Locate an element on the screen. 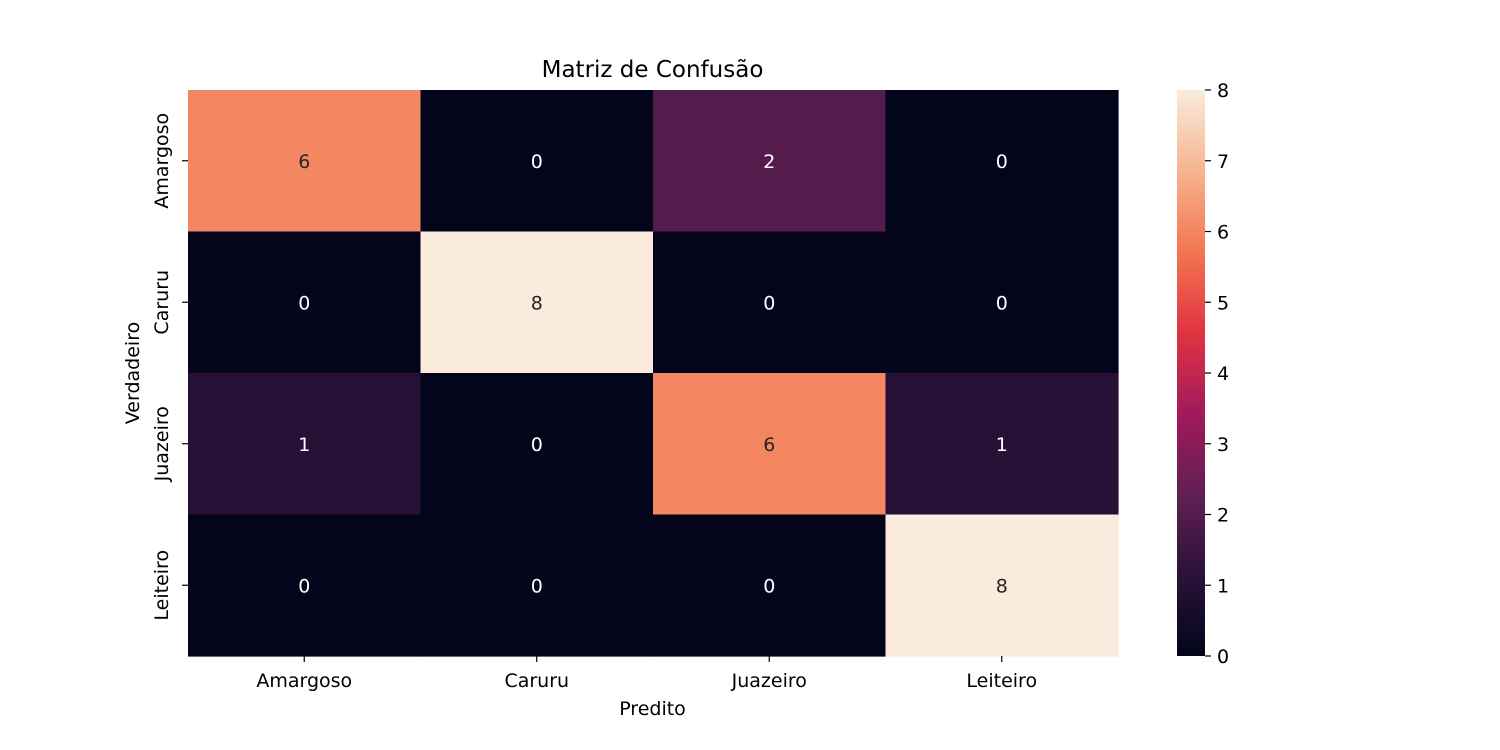 The height and width of the screenshot is (750, 1500). colorbar-tick-label: 8 is located at coordinates (1223, 91).